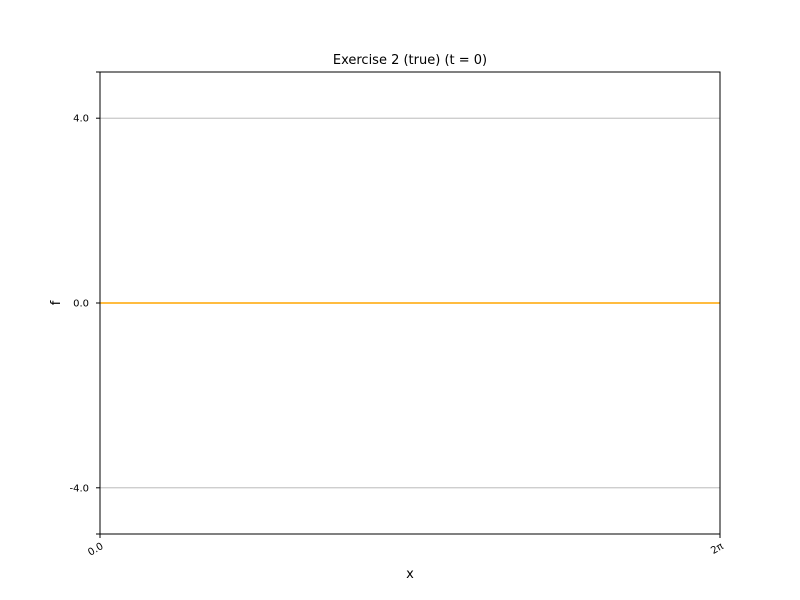  What do you see at coordinates (410, 574) in the screenshot?
I see `x-axis-label: x` at bounding box center [410, 574].